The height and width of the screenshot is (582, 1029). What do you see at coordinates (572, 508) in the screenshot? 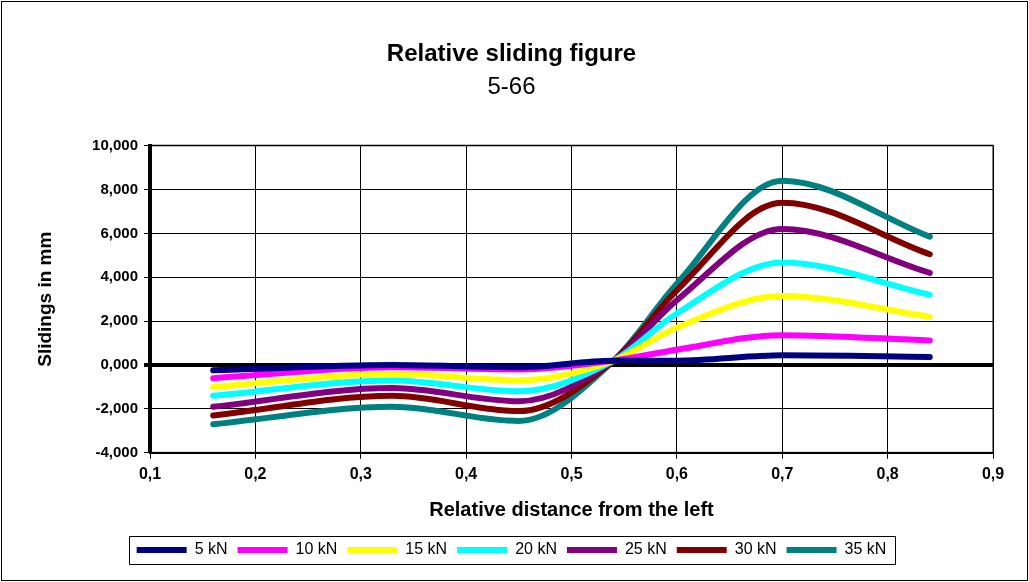
I see `x-axis-title: Relative distance from the left` at bounding box center [572, 508].